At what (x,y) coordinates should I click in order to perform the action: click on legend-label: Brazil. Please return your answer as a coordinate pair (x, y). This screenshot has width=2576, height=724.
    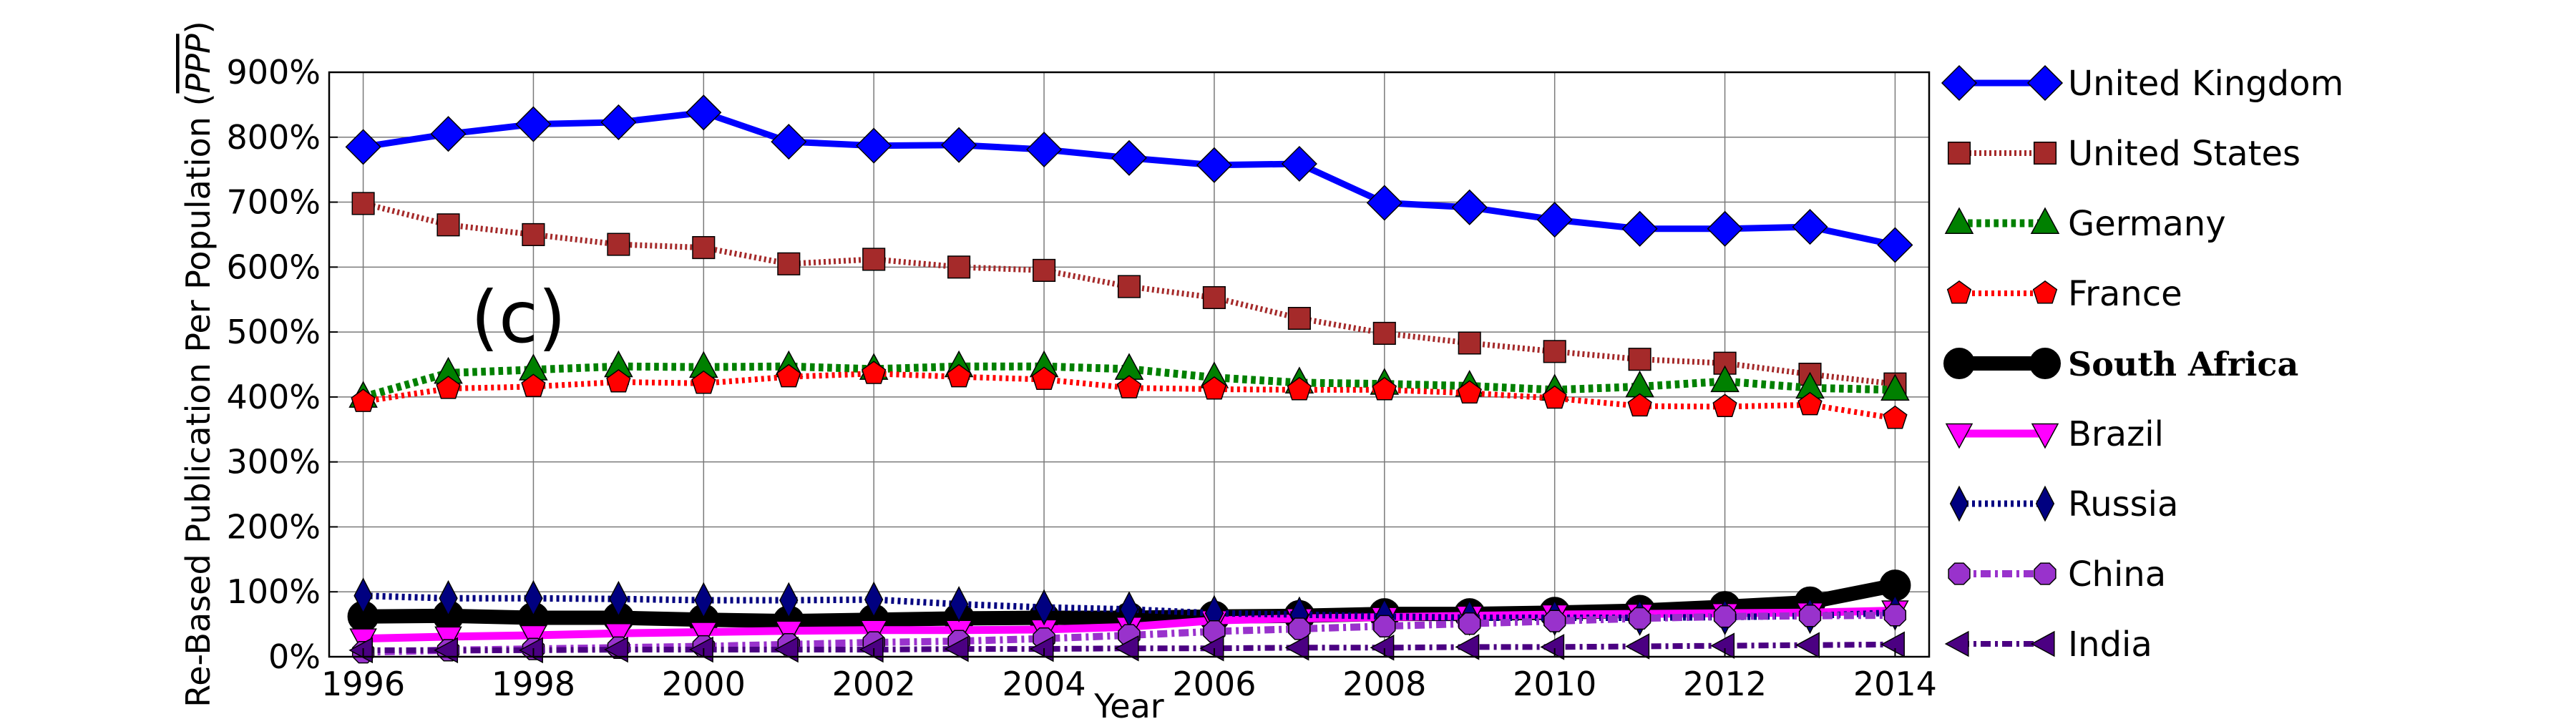
    Looking at the image, I should click on (2116, 434).